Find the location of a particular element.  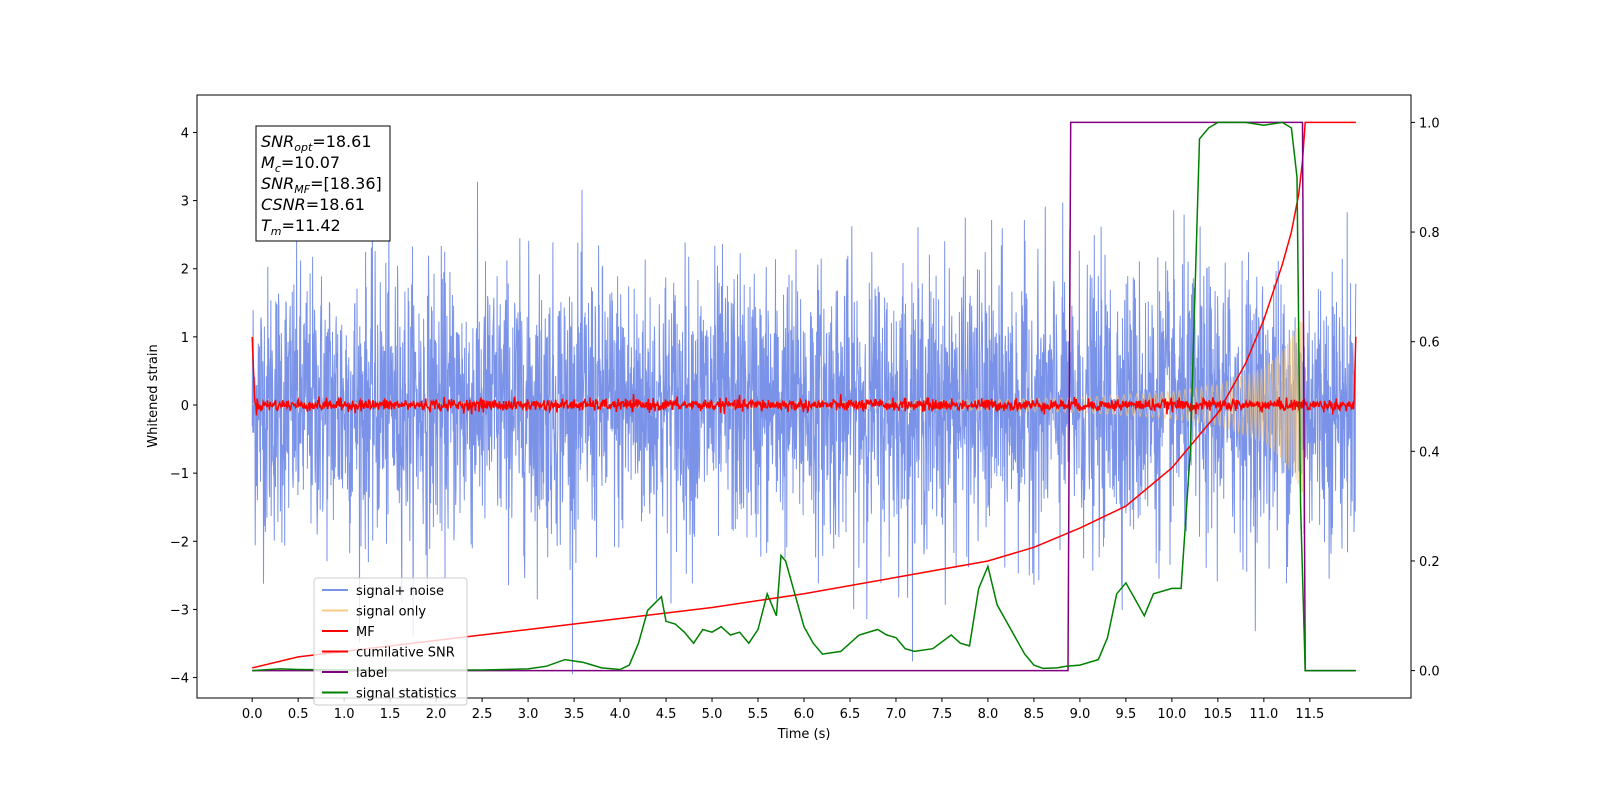

legend-entry: MF is located at coordinates (365, 632).